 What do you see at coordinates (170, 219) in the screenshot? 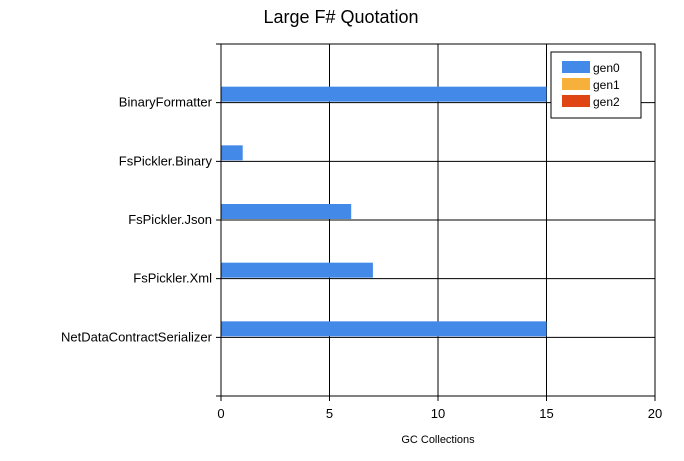
I see `category-label: FsPickler.Json` at bounding box center [170, 219].